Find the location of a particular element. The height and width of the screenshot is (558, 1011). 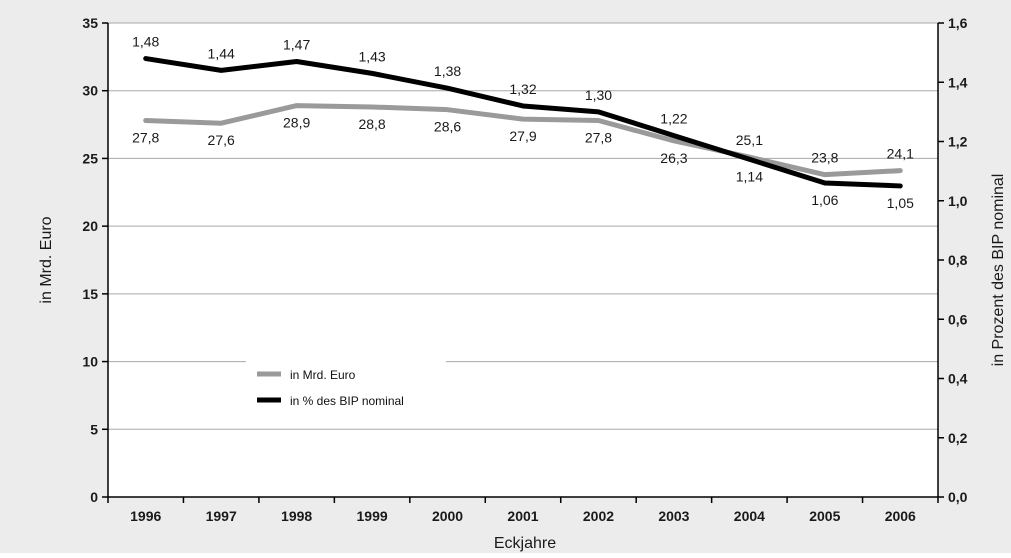

x-tick-label: 2000 is located at coordinates (447, 516).